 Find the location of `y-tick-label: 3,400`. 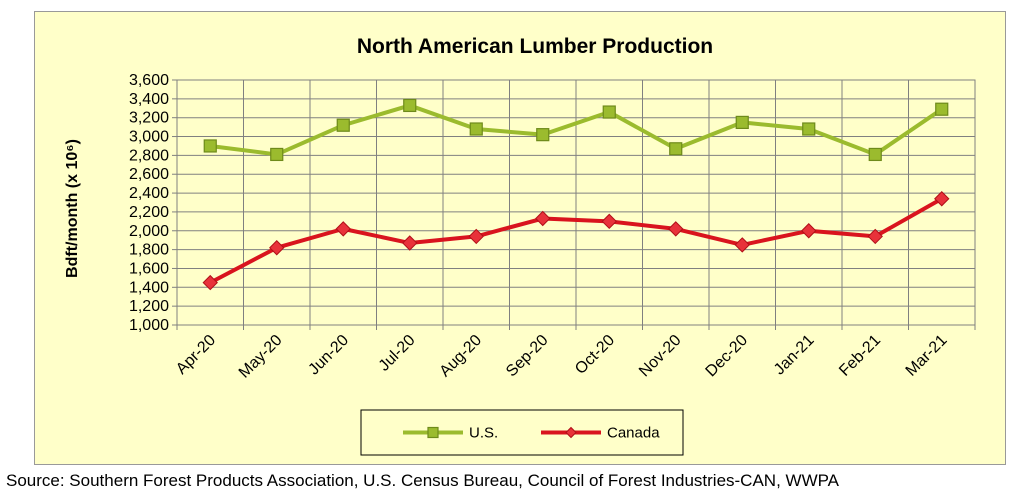

y-tick-label: 3,400 is located at coordinates (149, 99).